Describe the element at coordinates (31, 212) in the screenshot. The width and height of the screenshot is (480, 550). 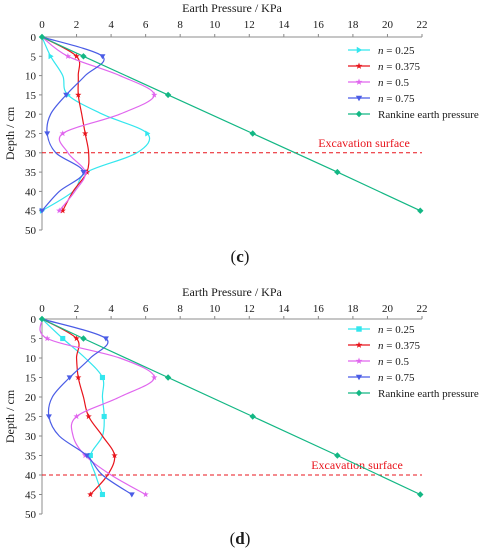
I see `y-tick-label: 45` at that location.